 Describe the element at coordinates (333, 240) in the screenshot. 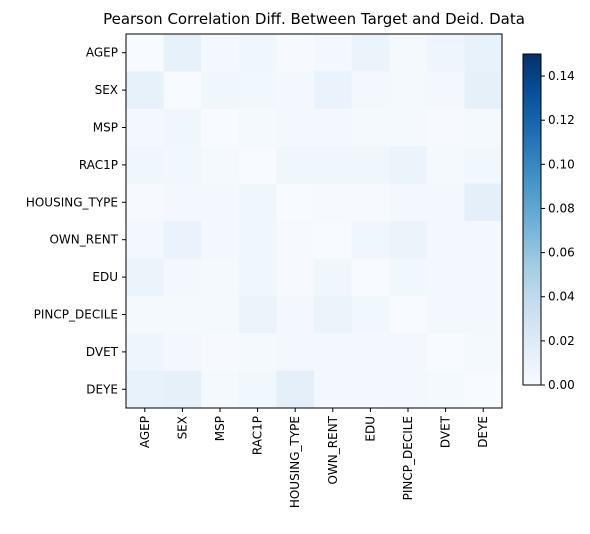

I see `heatmap-cell-own-rent-own-rent` at that location.